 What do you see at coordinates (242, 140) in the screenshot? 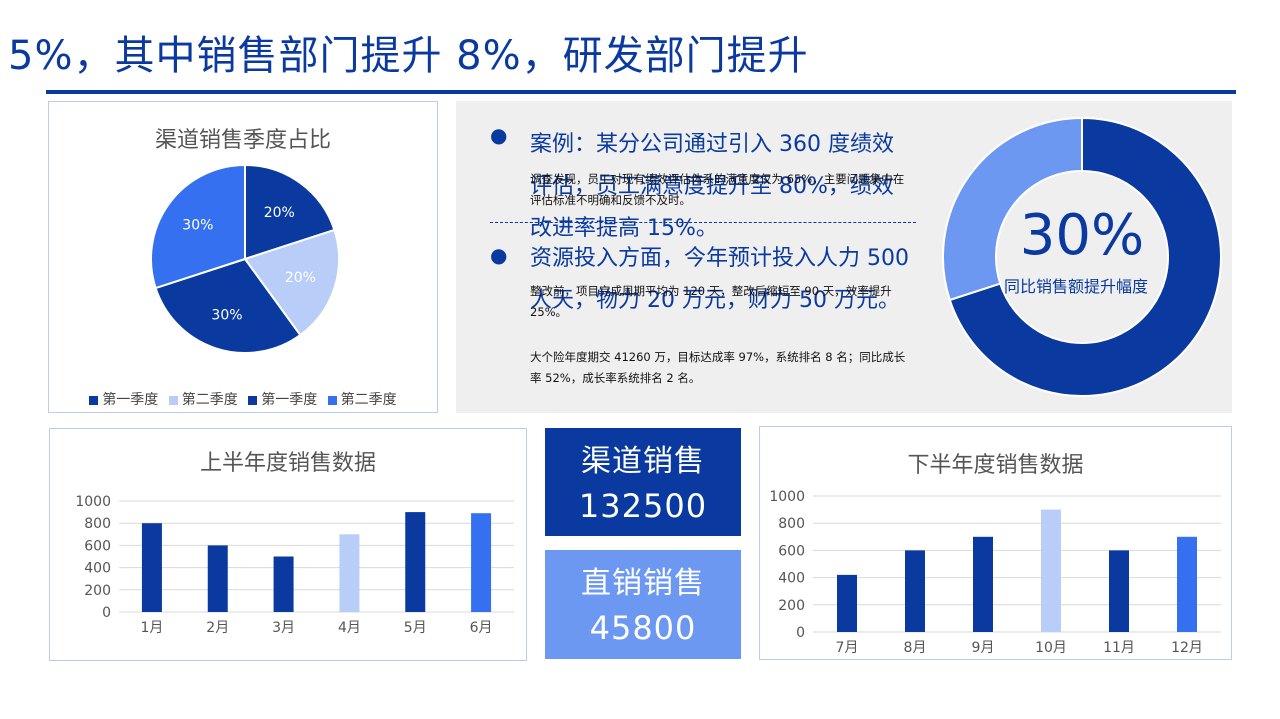
I see `pie-chart-title: 渠道销售季度占比` at bounding box center [242, 140].